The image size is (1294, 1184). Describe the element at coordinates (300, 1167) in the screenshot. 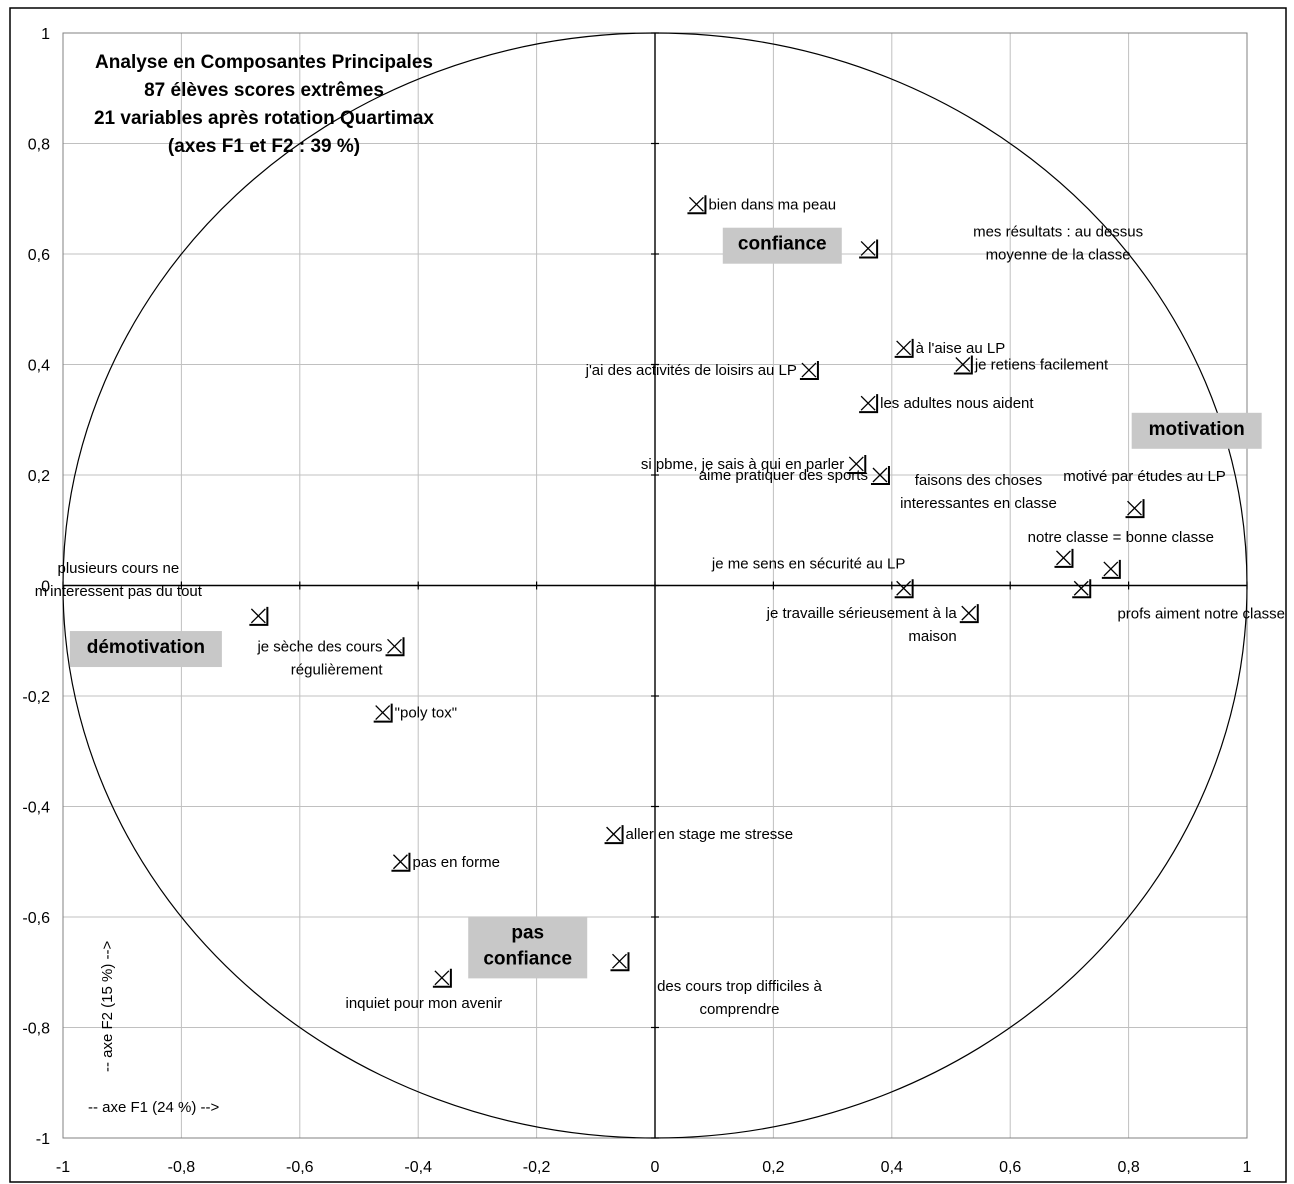

I see `x-tick-label: -0,6` at that location.